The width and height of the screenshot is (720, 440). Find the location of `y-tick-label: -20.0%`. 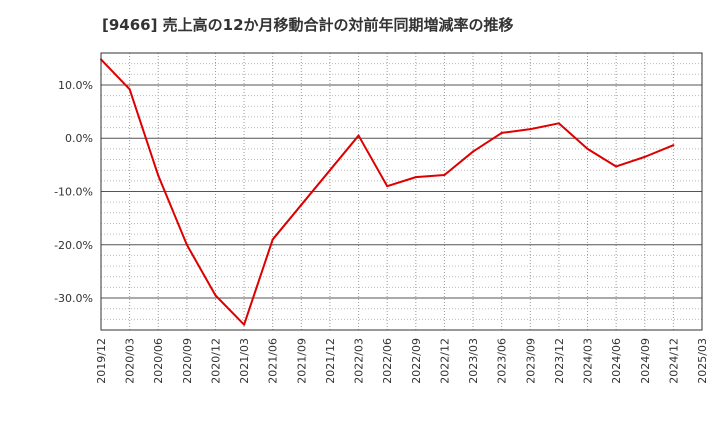

y-tick-label: -20.0% is located at coordinates (73, 245).